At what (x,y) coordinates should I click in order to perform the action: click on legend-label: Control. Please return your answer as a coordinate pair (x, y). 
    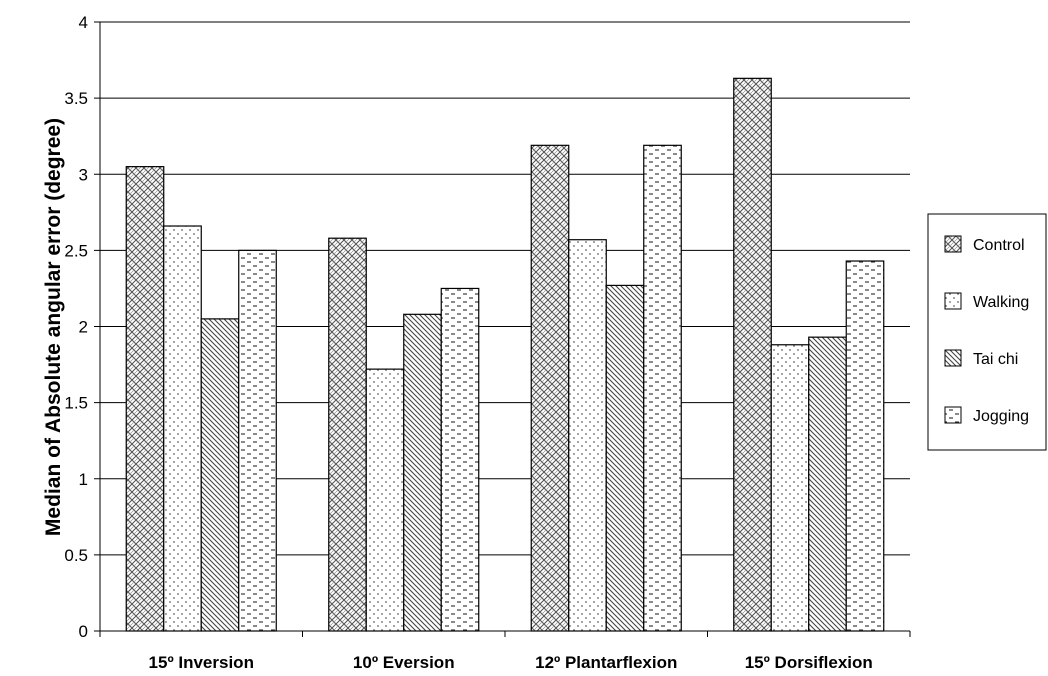
    Looking at the image, I should click on (999, 245).